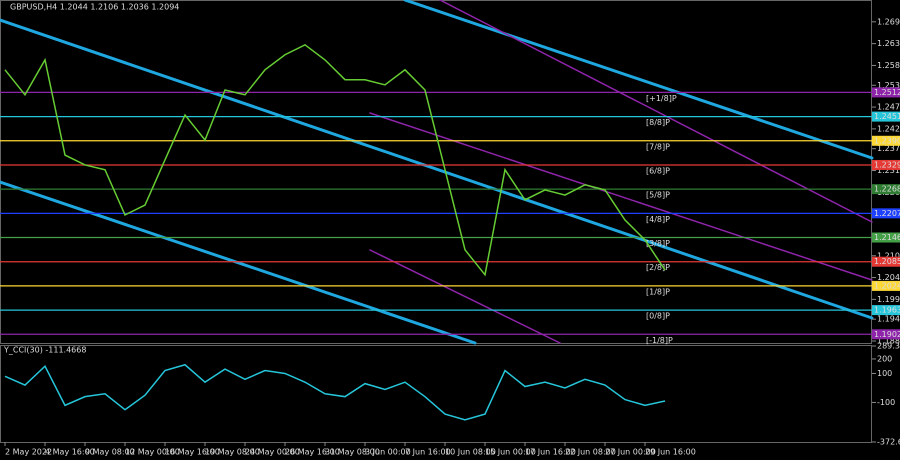 Image resolution: width=900 pixels, height=460 pixels. What do you see at coordinates (272, 452) in the screenshot?
I see `x-tick-label: 24 May 00:00` at bounding box center [272, 452].